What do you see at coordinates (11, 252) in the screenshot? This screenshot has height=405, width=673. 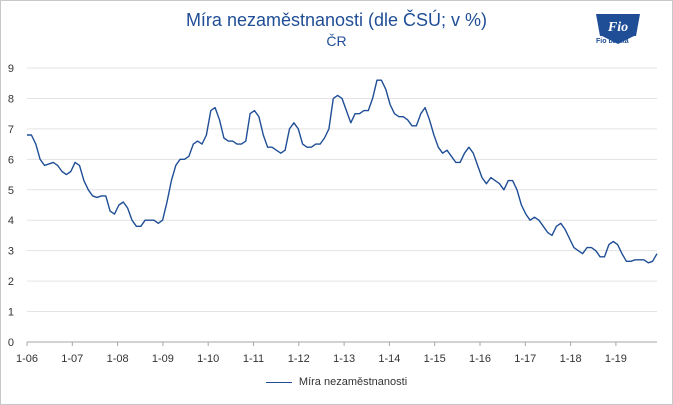 I see `y-tick-label: 3` at bounding box center [11, 252].